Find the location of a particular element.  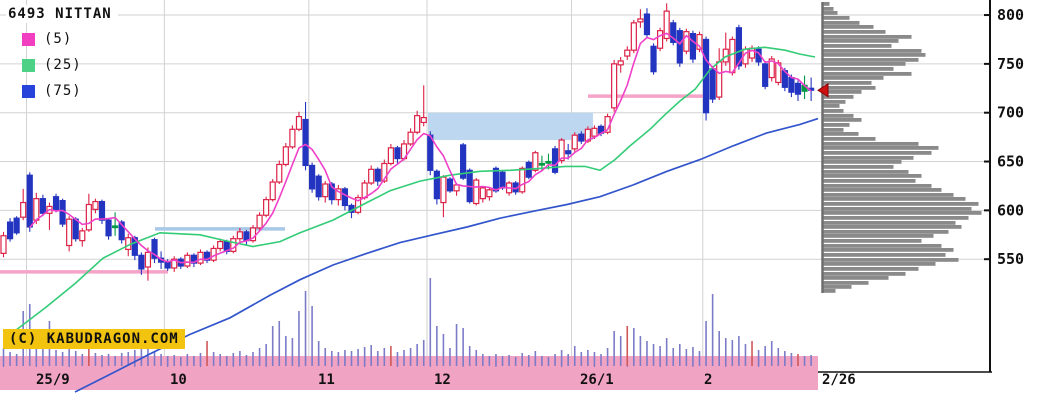

price-axis-ticks: 800 750 700 650 600 550 is located at coordinates (1004, 137).